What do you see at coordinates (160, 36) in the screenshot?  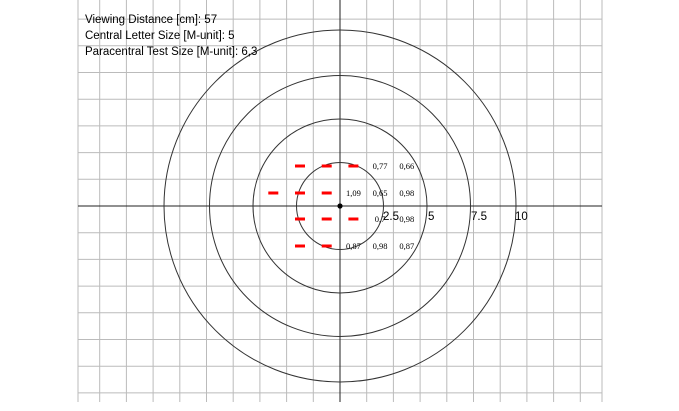 I see `central-letter-size-label: Central Letter Size [M-unit]: 5` at bounding box center [160, 36].